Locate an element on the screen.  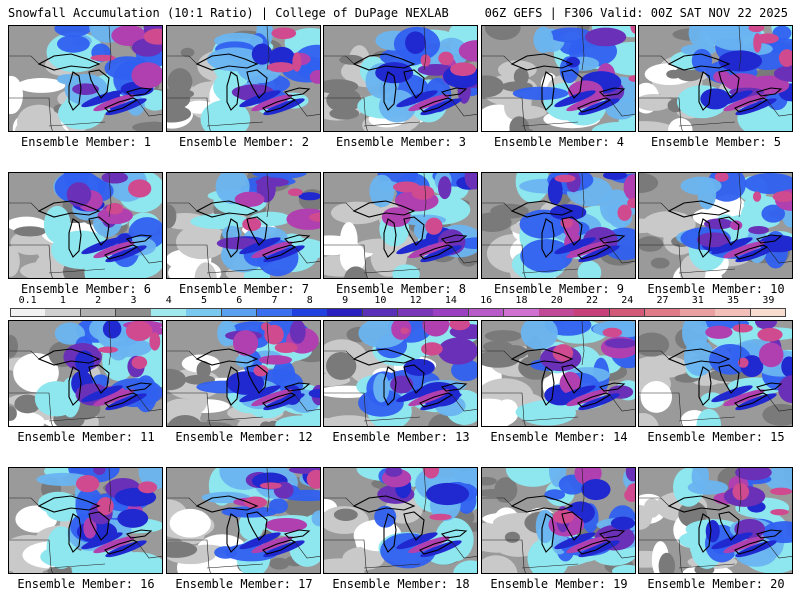
ensemble-member-label: Ensemble Member: 12 is located at coordinates (244, 437).